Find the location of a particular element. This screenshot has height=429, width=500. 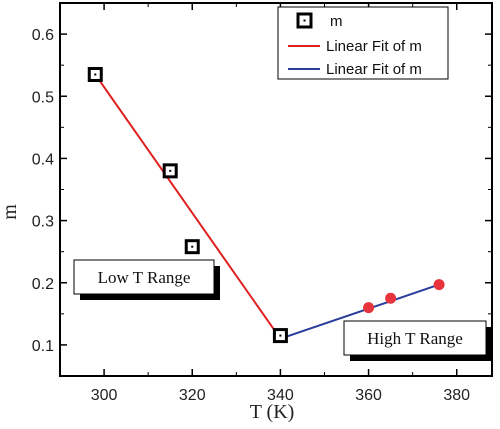

legend-marker-m is located at coordinates (304, 20).